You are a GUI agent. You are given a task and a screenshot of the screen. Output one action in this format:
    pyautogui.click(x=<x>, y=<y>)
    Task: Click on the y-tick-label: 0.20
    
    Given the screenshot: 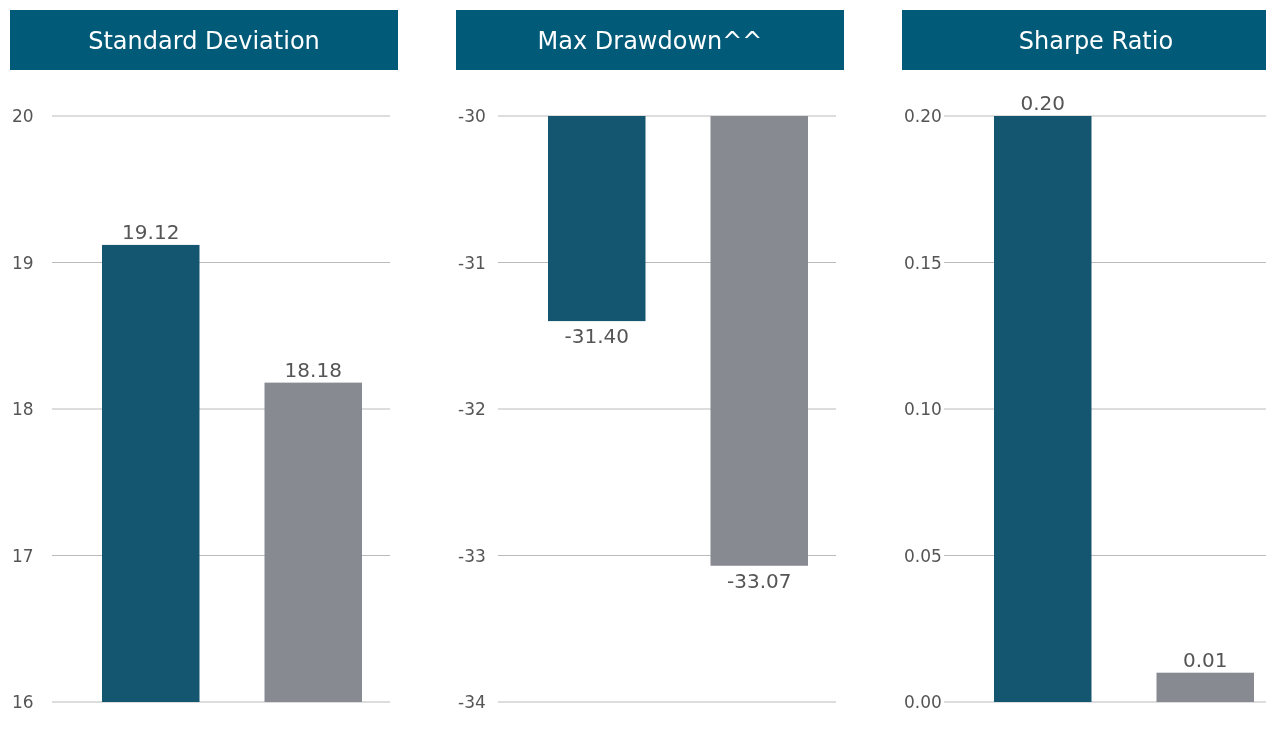 What is the action you would take?
    pyautogui.click(x=923, y=116)
    